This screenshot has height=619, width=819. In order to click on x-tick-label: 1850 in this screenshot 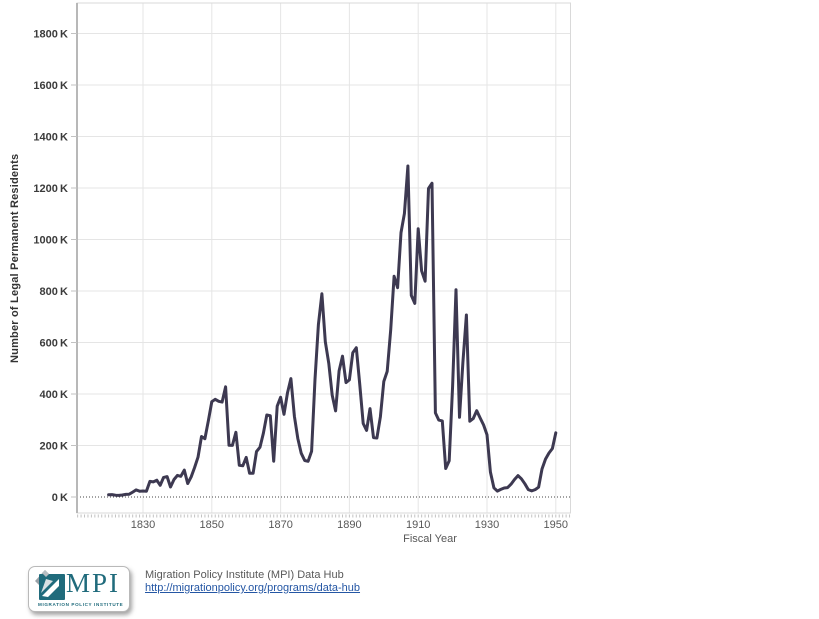, I will do `click(212, 525)`.